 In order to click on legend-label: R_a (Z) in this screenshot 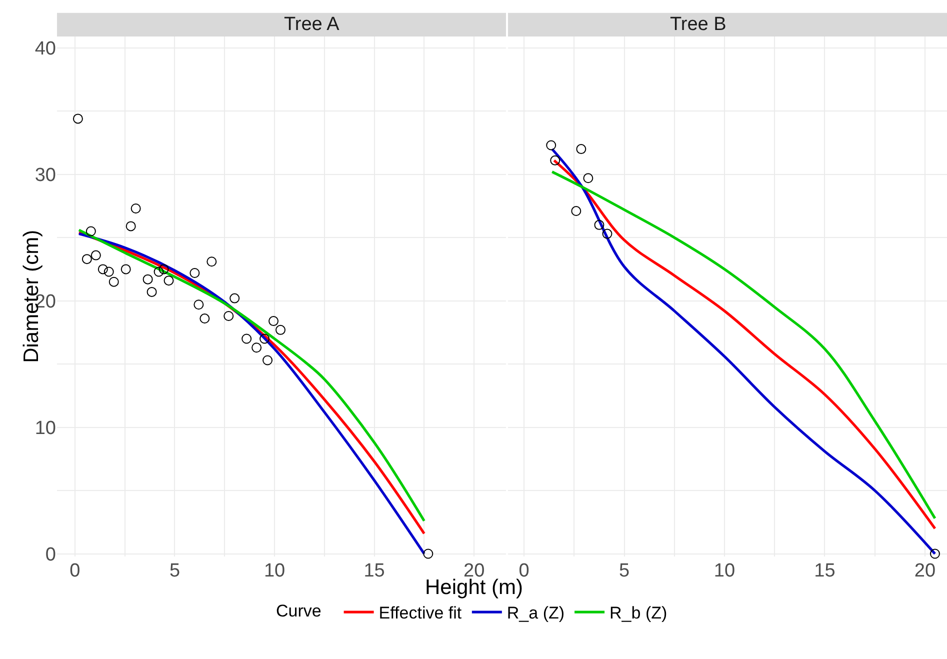, I will do `click(535, 613)`.